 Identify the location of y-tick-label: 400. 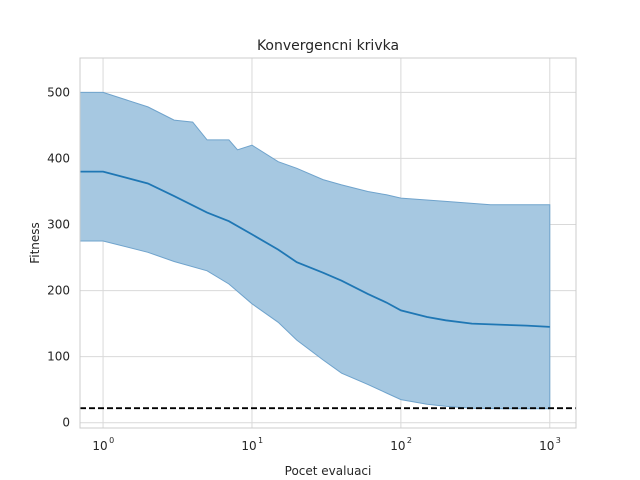
(58, 158).